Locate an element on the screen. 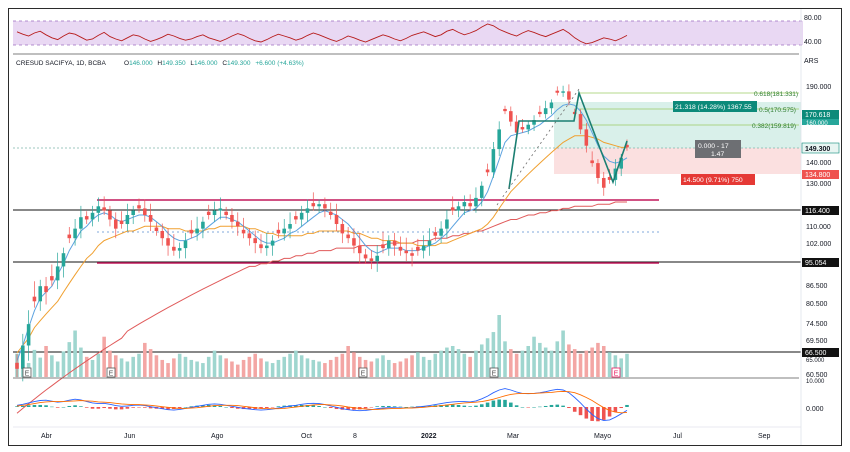 This screenshot has width=850, height=452. price-tick-86: 86.500 is located at coordinates (817, 286).